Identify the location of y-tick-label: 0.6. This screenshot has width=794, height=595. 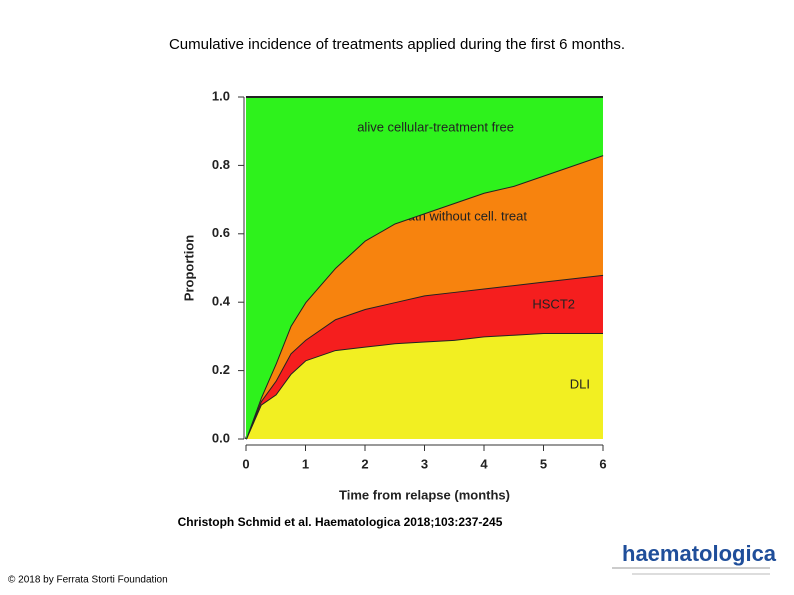
(221, 232).